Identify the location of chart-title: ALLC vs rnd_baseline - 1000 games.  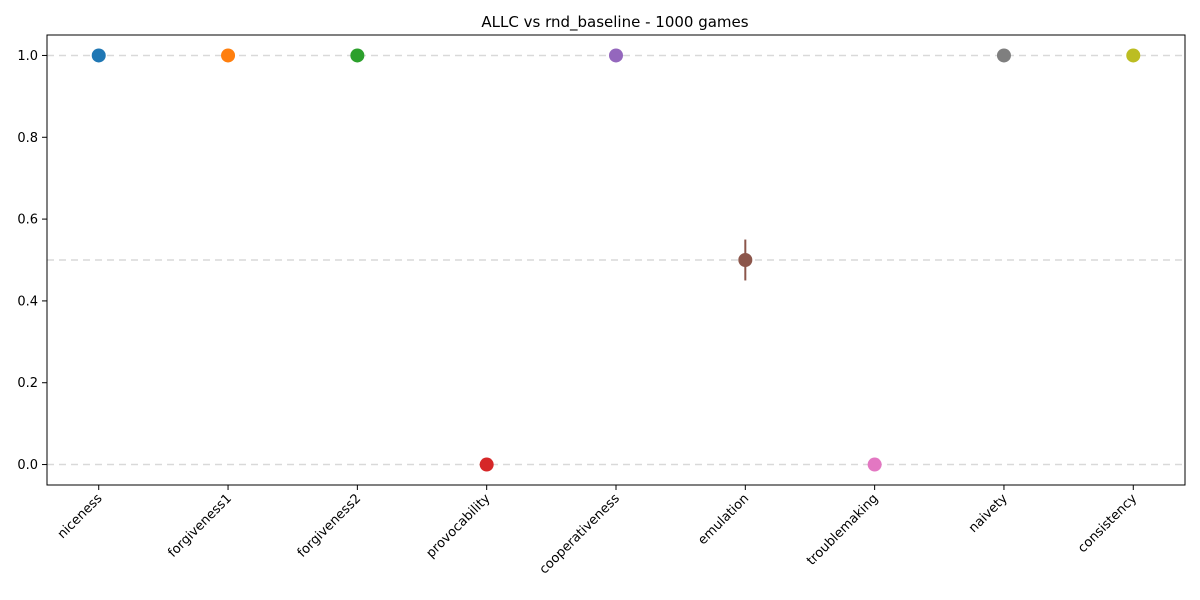
(614, 22).